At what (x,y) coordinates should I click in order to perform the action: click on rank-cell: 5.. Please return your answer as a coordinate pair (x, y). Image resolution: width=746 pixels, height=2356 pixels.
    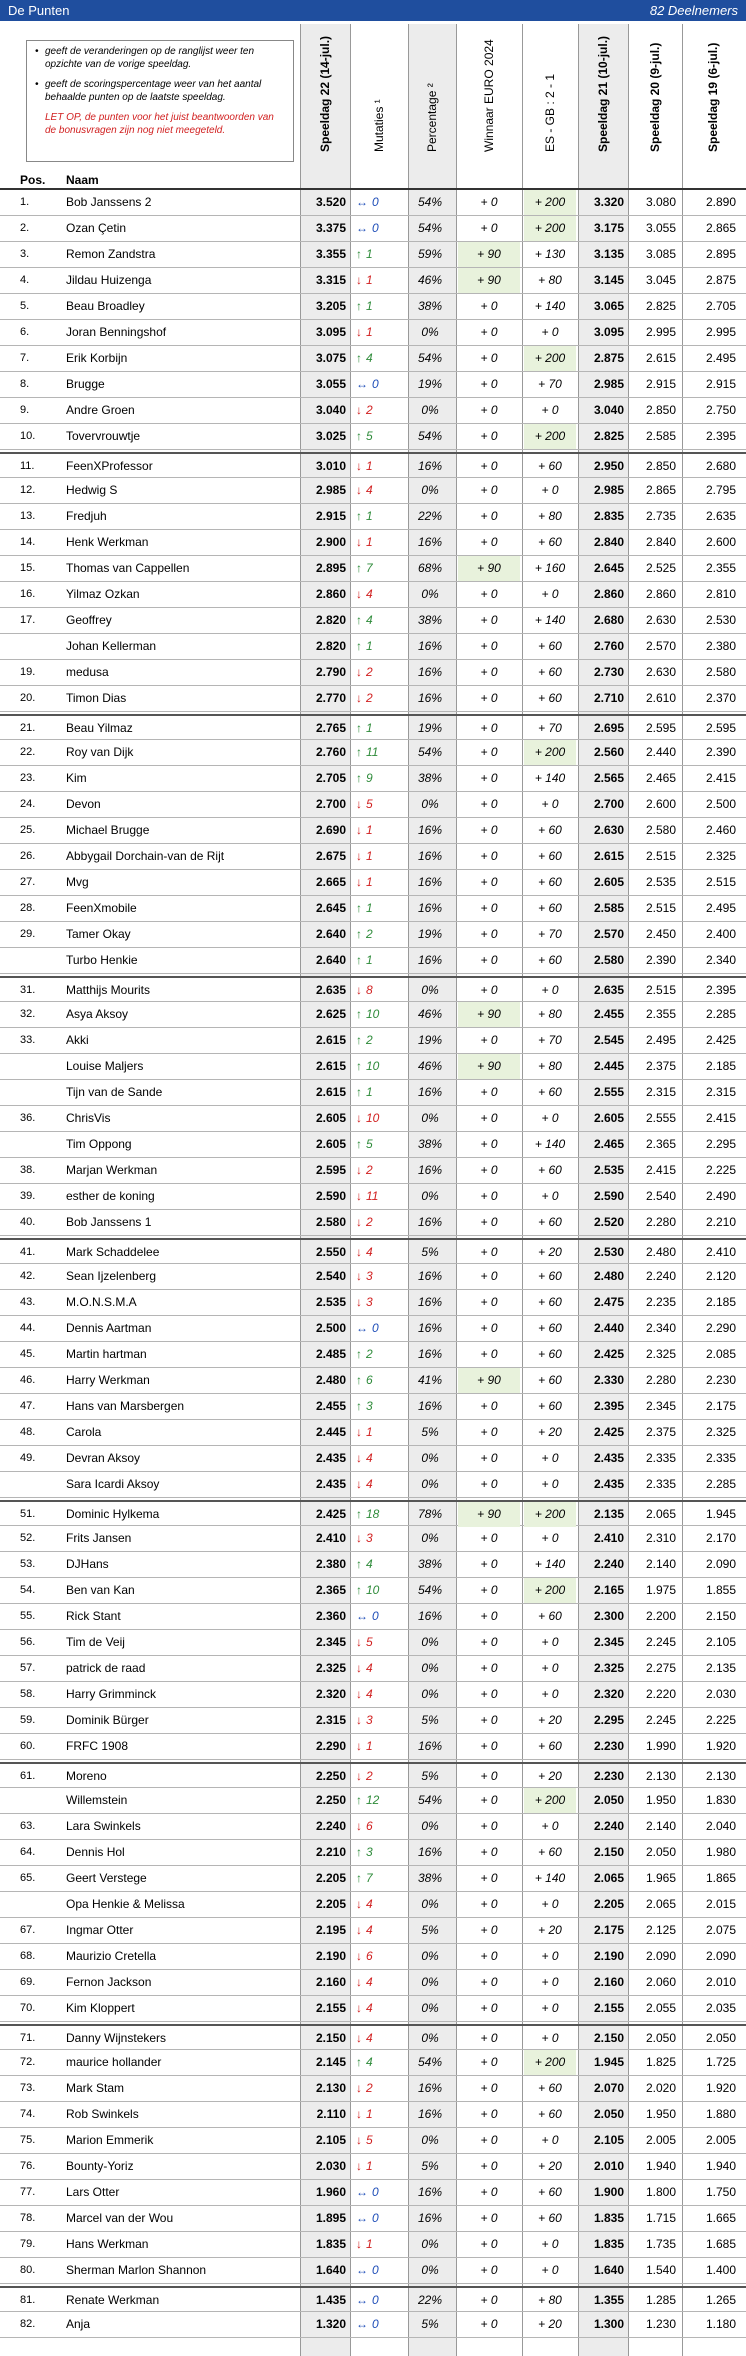
    Looking at the image, I should click on (25, 306).